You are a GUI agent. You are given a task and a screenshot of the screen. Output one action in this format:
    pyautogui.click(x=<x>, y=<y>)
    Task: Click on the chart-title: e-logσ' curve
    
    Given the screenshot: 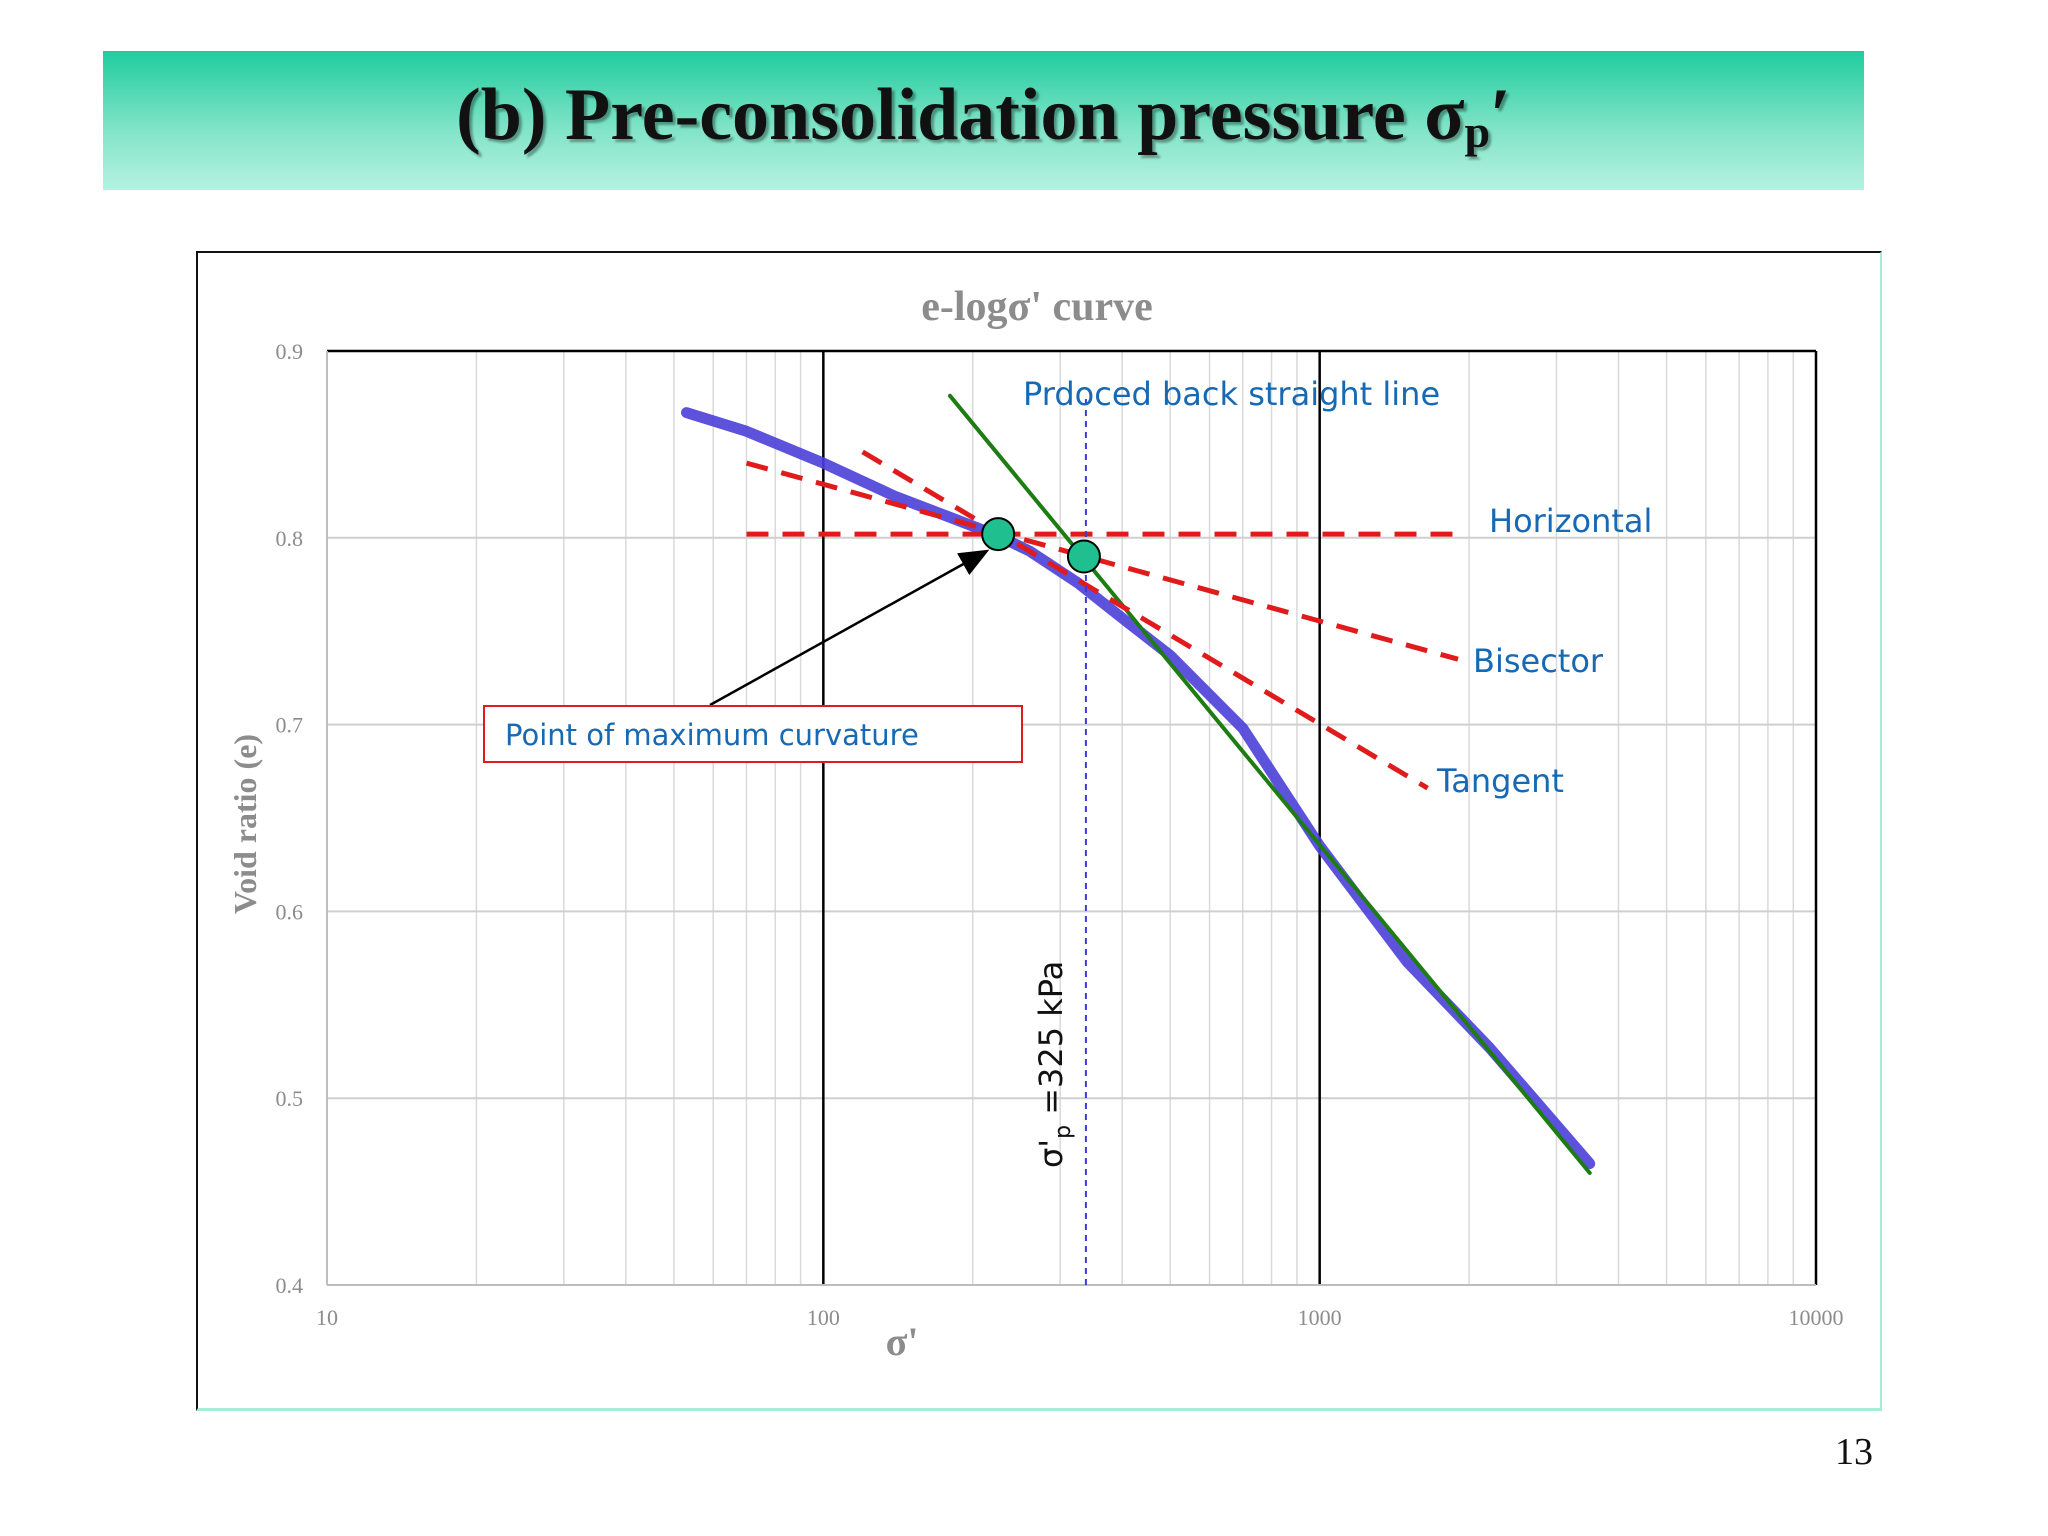 What is the action you would take?
    pyautogui.click(x=1037, y=307)
    